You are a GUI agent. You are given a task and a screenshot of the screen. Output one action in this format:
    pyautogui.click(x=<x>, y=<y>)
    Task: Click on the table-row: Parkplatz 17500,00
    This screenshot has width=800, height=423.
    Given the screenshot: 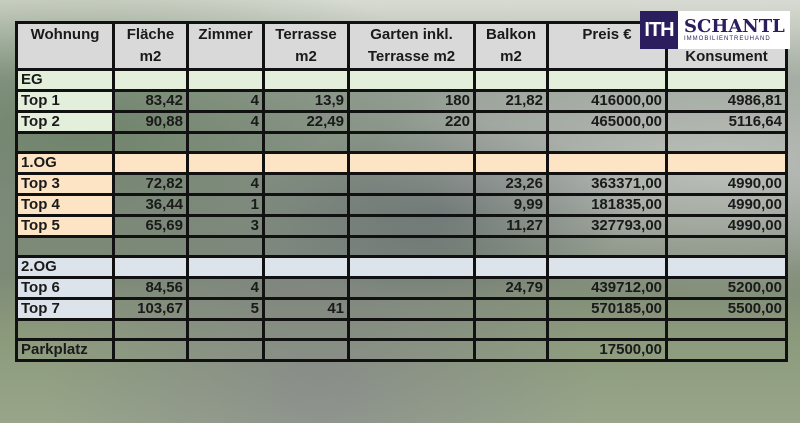 What is the action you would take?
    pyautogui.click(x=401, y=350)
    